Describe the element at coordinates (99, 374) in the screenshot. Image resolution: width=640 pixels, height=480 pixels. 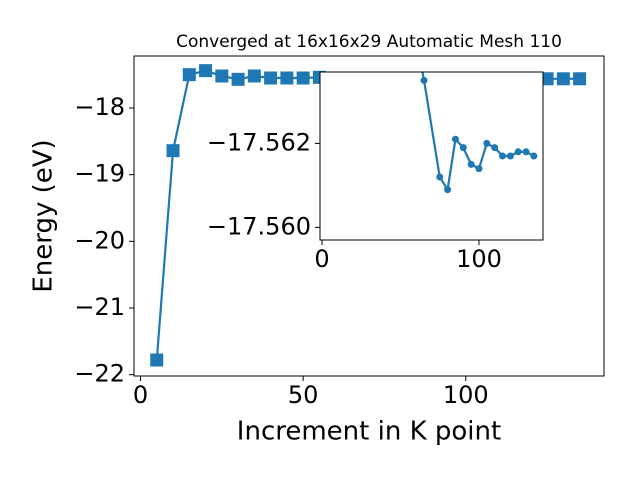
I see `y-tick-label: −22` at that location.